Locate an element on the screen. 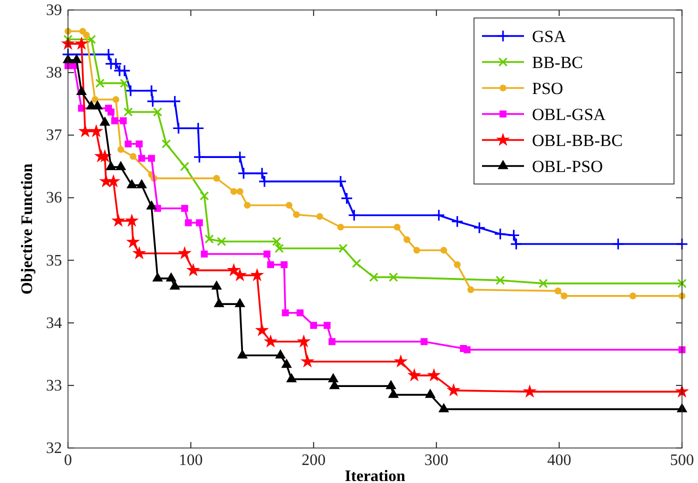  x-tick-label: 300 is located at coordinates (436, 460).